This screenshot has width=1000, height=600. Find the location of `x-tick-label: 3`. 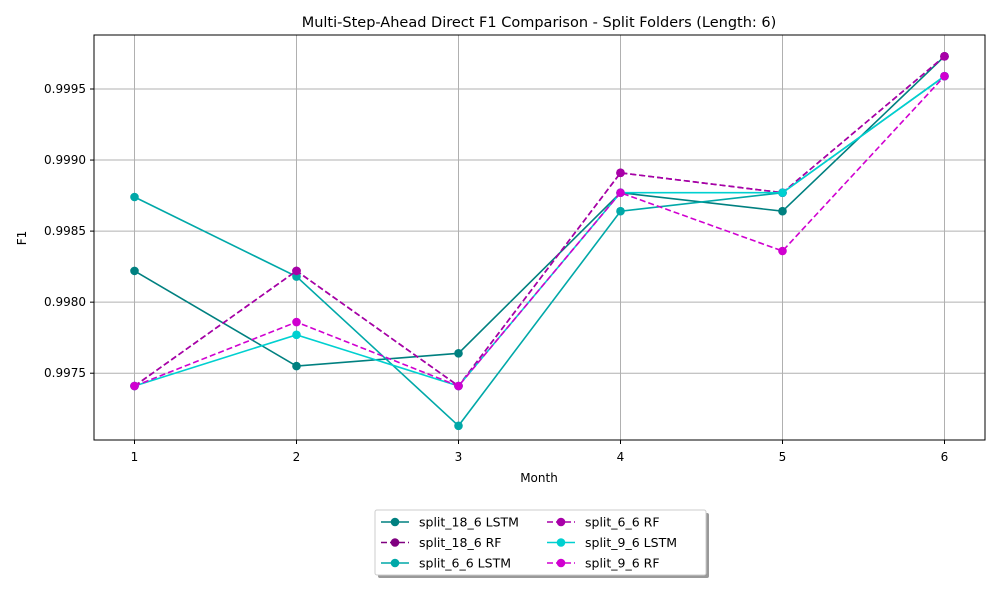

x-tick-label: 3 is located at coordinates (459, 457).